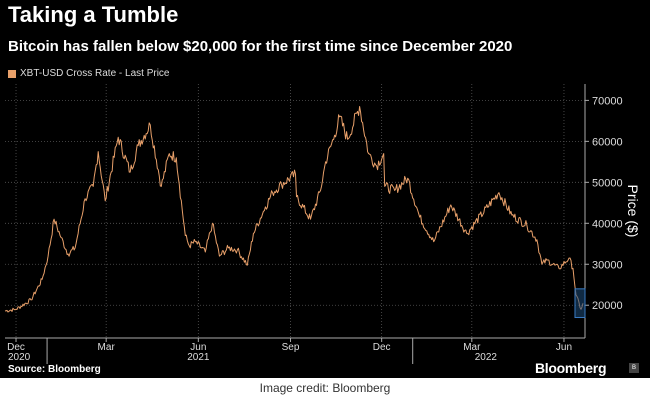  Describe the element at coordinates (607, 142) in the screenshot. I see `y-tick-label: 60000` at that location.